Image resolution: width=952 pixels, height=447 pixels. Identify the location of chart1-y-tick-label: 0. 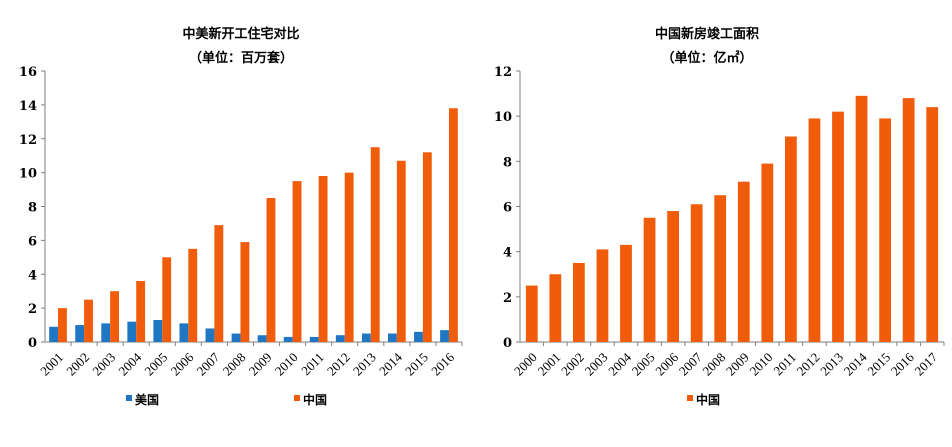
(507, 343).